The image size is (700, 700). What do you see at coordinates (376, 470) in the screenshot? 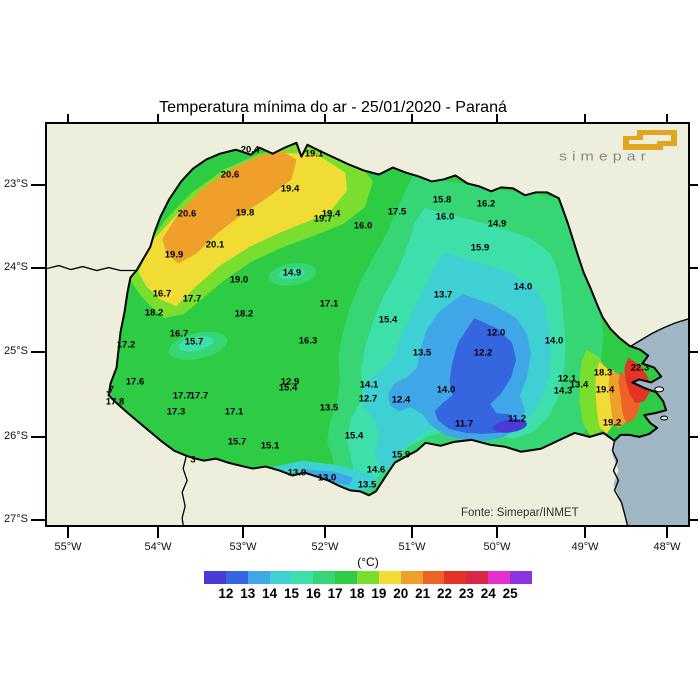
I see `station-value-label: 14.6` at bounding box center [376, 470].